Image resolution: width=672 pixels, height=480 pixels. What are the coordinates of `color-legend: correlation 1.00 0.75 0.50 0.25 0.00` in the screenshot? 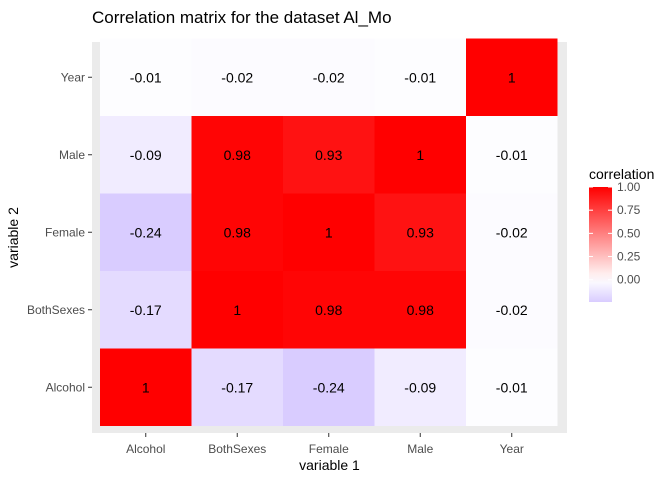 It's located at (621, 234).